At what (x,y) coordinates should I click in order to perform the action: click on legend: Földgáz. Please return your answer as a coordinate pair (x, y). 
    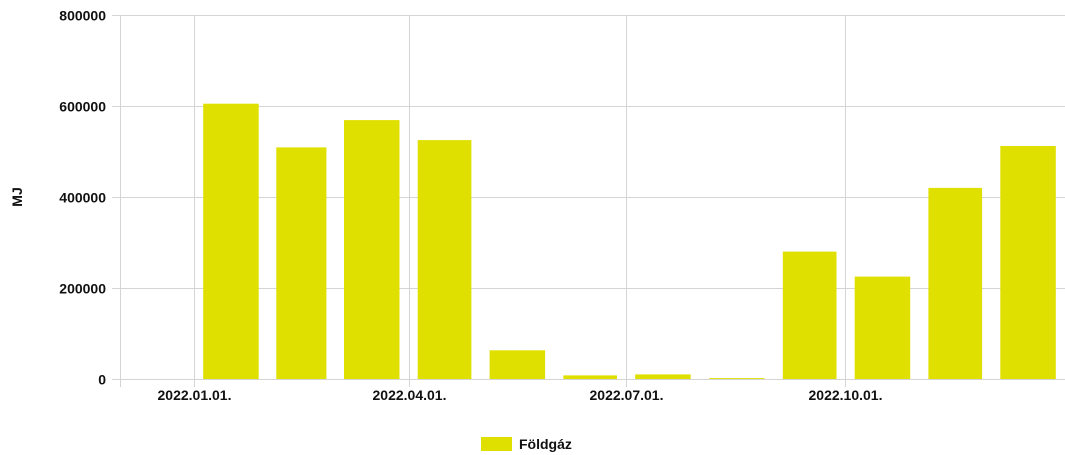
    Looking at the image, I should click on (526, 444).